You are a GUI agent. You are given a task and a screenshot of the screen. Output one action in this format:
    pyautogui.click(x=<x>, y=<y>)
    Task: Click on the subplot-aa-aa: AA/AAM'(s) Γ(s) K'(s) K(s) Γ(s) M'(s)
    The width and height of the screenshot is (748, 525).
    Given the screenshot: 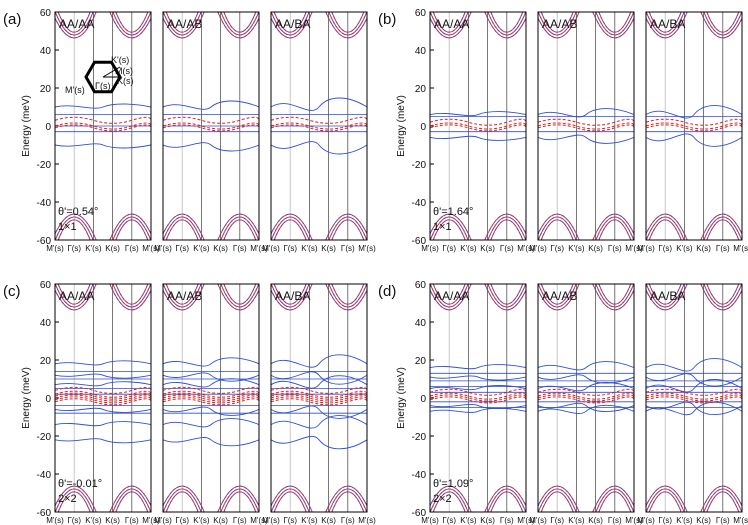 What is the action you would take?
    pyautogui.click(x=103, y=132)
    